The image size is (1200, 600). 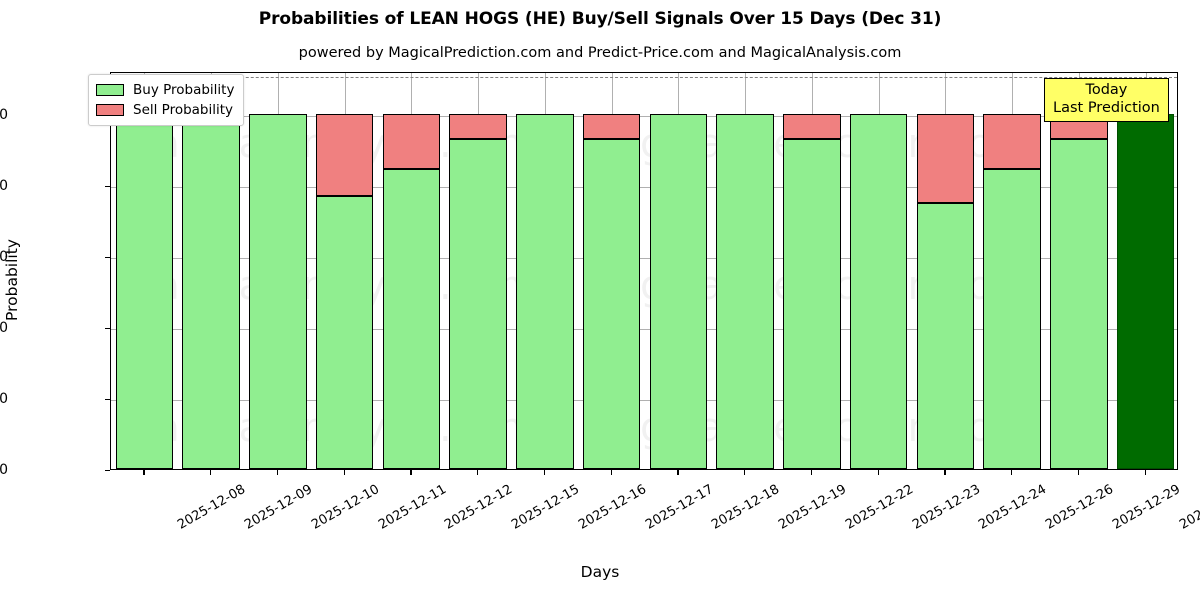 What do you see at coordinates (279, 507) in the screenshot?
I see `x-axis-tick-label: 2025-12-09` at bounding box center [279, 507].